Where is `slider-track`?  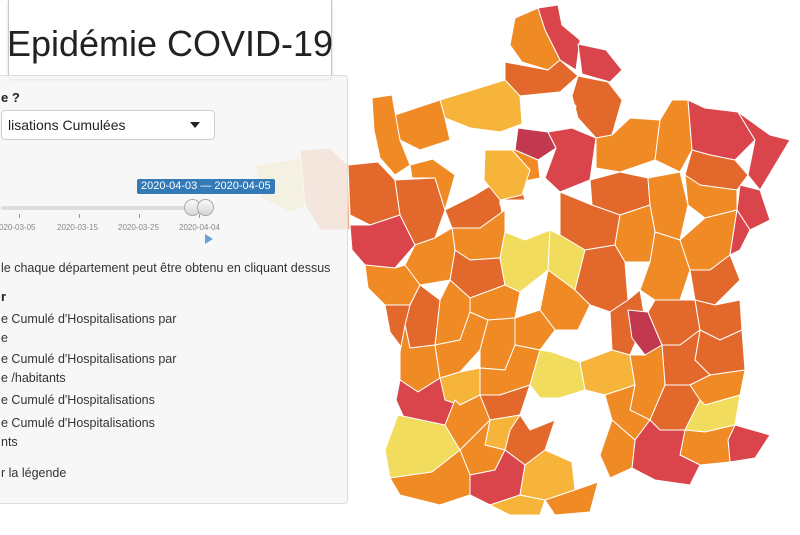 slider-track is located at coordinates (106, 208).